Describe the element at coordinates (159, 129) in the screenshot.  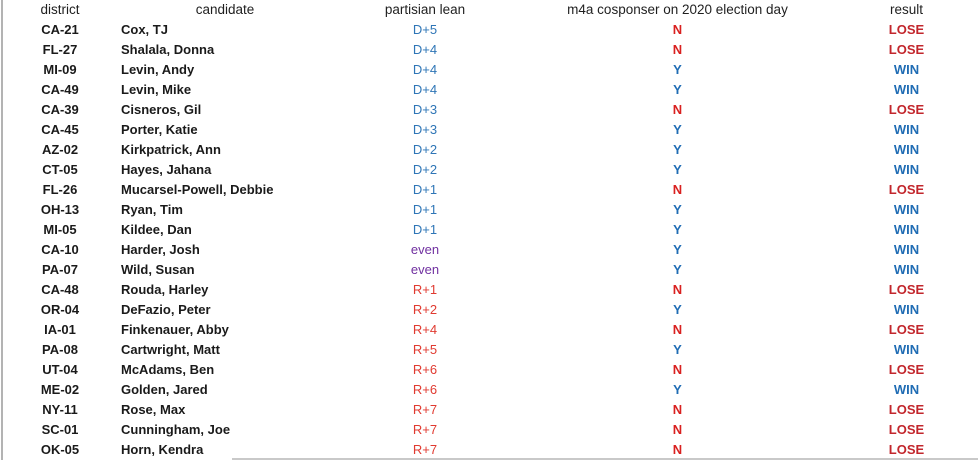
I see `cell-candidate: Porter, Katie` at that location.